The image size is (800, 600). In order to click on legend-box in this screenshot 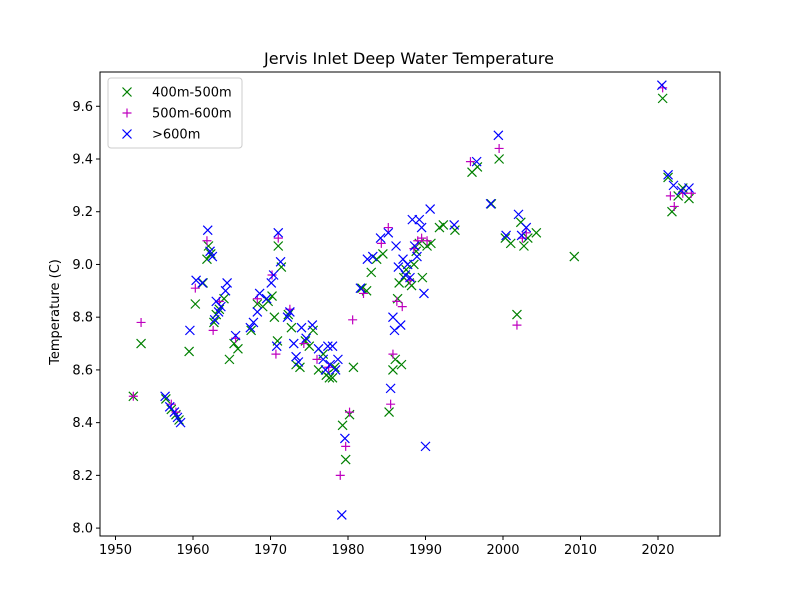, I will do `click(175, 113)`.